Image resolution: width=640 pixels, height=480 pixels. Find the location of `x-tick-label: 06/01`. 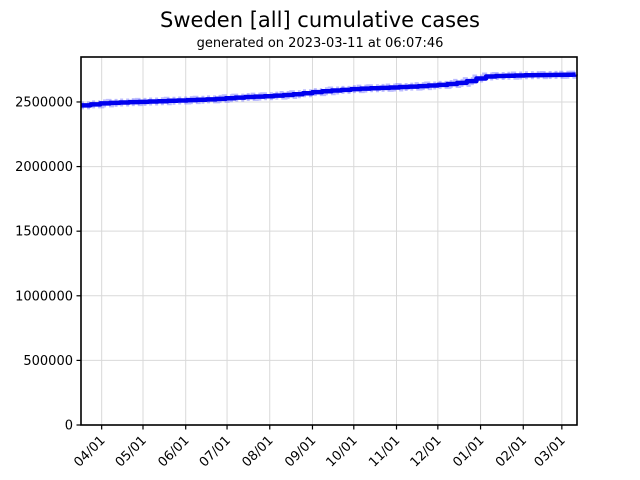

x-tick-label: 06/01 is located at coordinates (173, 451).